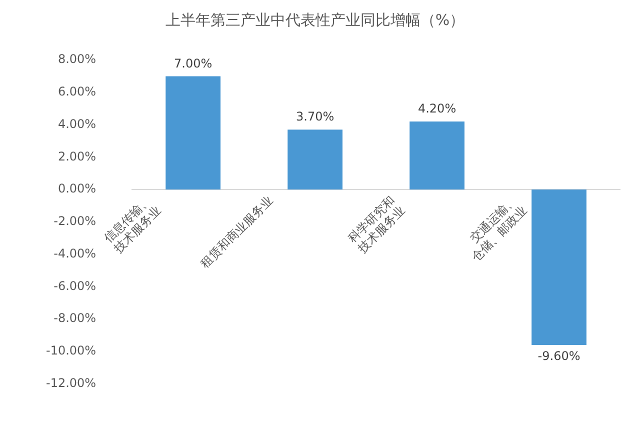 Image resolution: width=640 pixels, height=427 pixels. What do you see at coordinates (71, 383) in the screenshot?
I see `y-tick-label: -12.00%` at bounding box center [71, 383].